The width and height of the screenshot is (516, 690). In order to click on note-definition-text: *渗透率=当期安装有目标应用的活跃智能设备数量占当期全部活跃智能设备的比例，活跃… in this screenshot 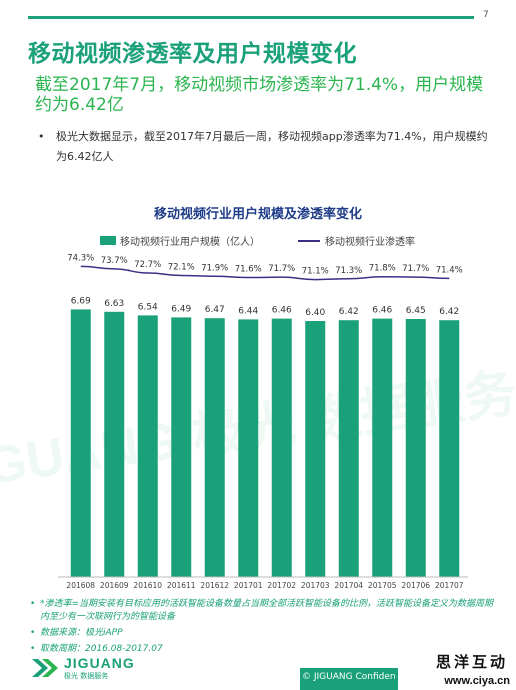, I will do `click(267, 610)`.